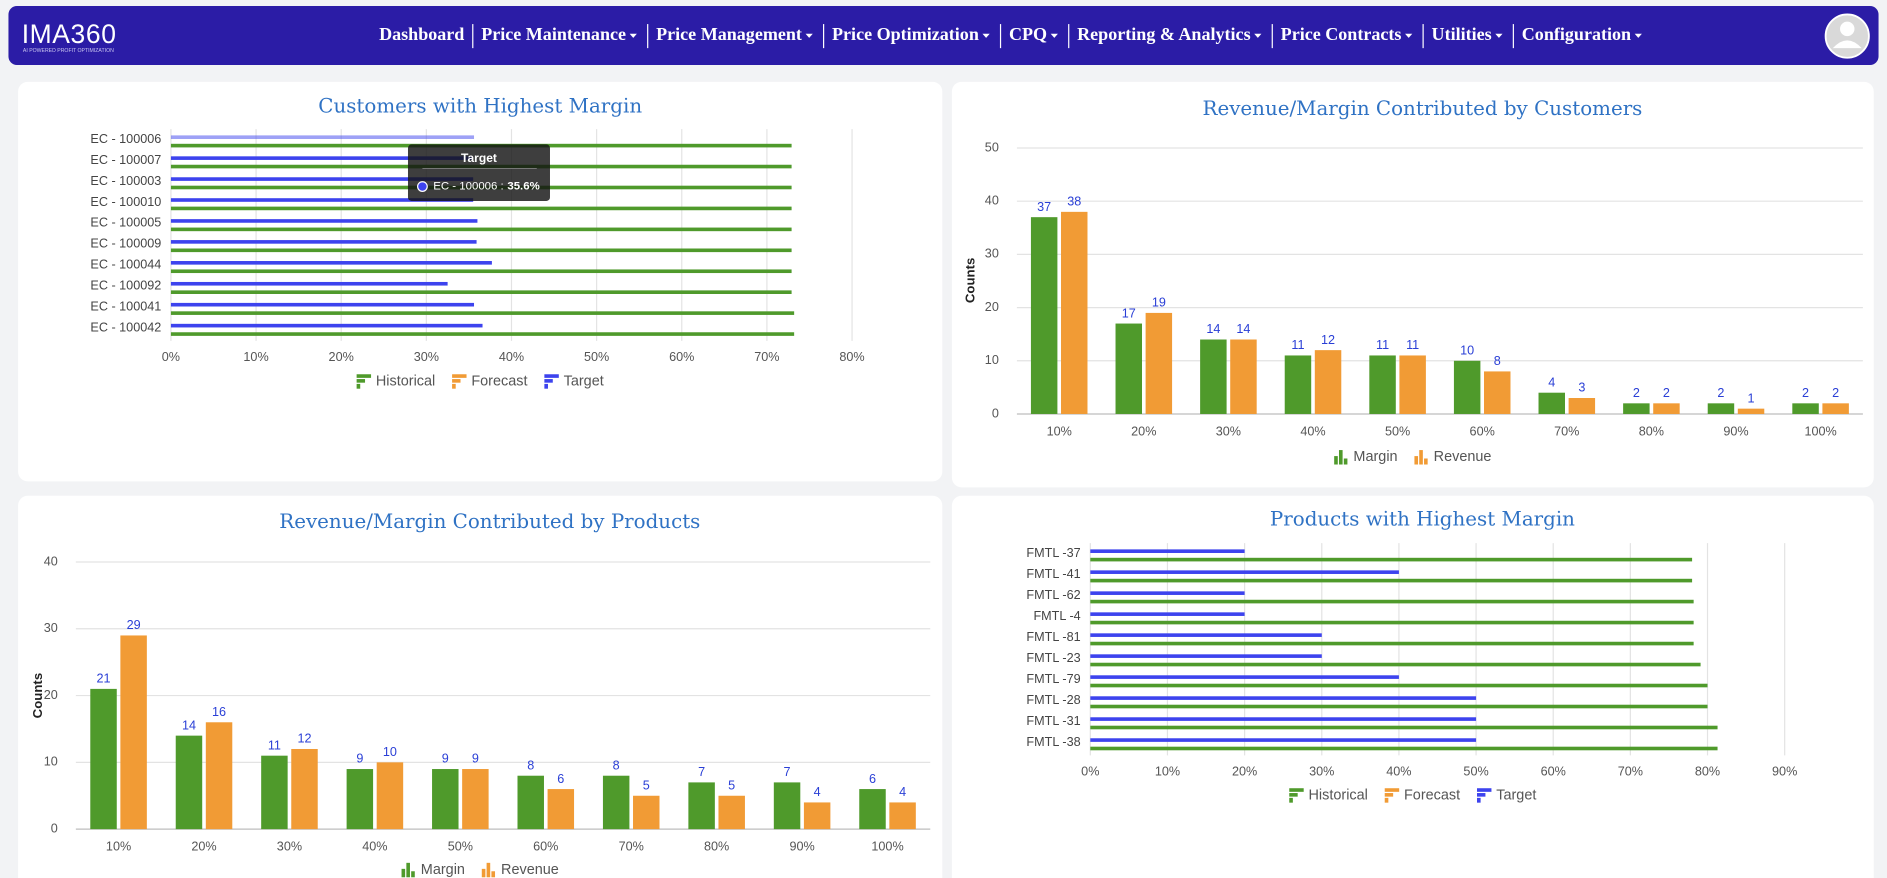 The image size is (1887, 878). What do you see at coordinates (1462, 34) in the screenshot?
I see `nav-item: Utilities` at bounding box center [1462, 34].